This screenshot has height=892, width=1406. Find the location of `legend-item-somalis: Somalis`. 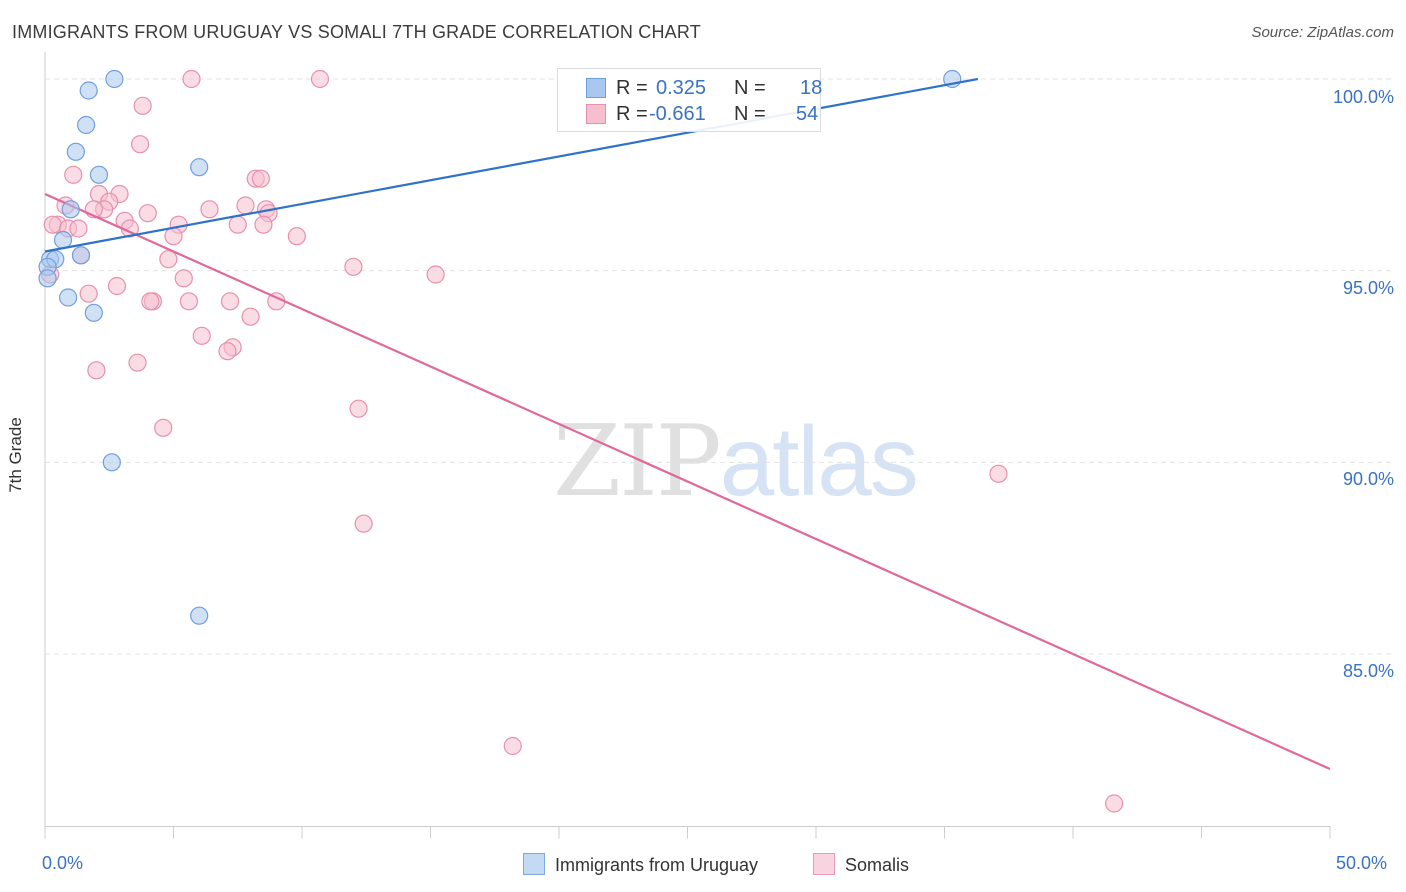

legend-item-somalis: Somalis is located at coordinates (861, 864).